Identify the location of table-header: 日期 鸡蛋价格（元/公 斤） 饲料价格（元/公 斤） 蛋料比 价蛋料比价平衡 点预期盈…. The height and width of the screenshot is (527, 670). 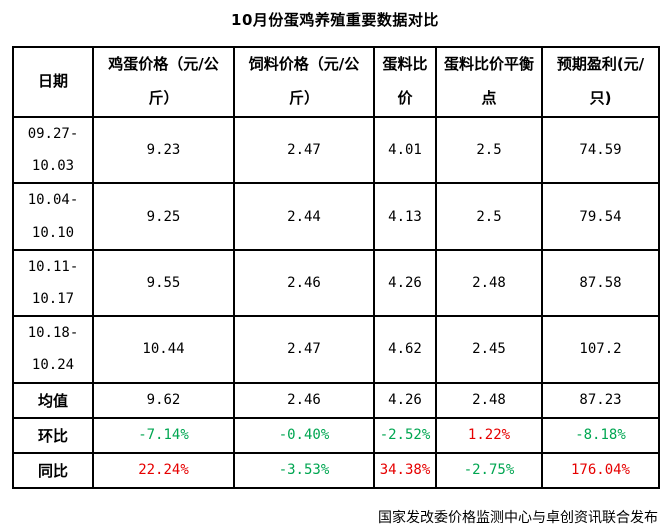
(336, 82).